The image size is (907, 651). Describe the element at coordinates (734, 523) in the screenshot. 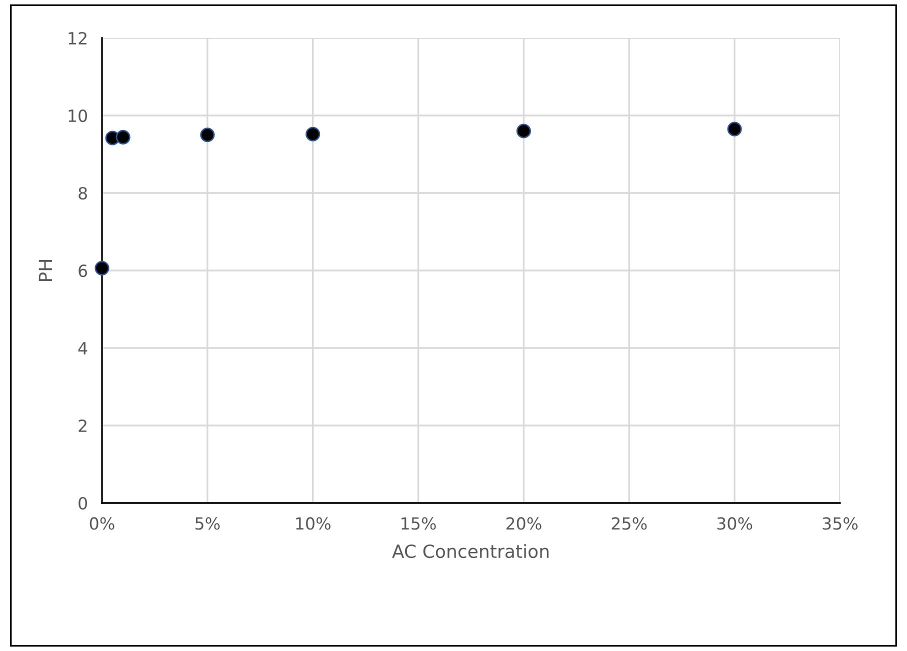

I see `x-tick-label: 30%` at that location.